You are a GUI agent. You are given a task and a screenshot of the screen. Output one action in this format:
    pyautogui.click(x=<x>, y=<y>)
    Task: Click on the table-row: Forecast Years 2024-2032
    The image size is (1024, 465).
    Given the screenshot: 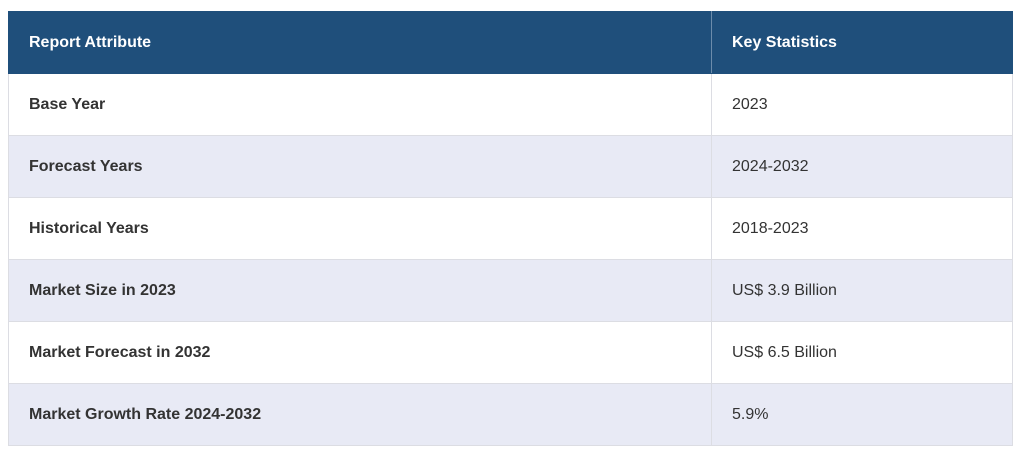 What is the action you would take?
    pyautogui.click(x=510, y=166)
    